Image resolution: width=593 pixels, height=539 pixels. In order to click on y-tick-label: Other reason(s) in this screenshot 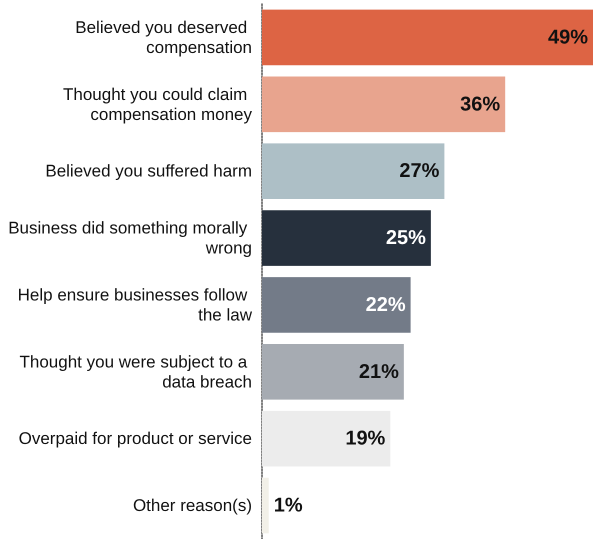, I will do `click(192, 506)`.